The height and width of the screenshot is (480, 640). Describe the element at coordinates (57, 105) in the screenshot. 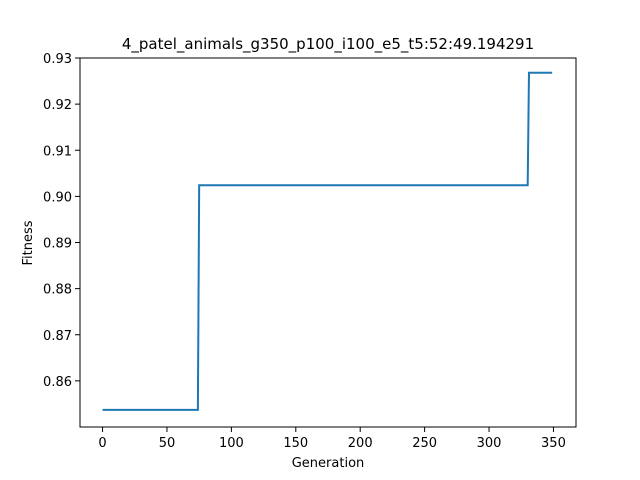

I see `y-tick-label: 0.92` at that location.